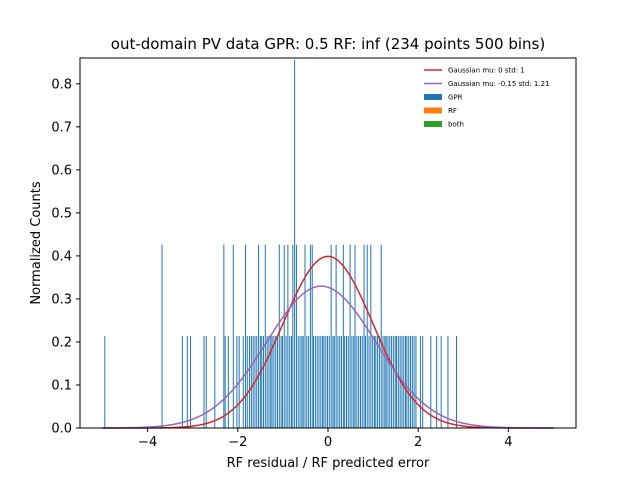 Image resolution: width=640 pixels, height=480 pixels. What do you see at coordinates (237, 442) in the screenshot?
I see `x-tick-label: −2` at bounding box center [237, 442].